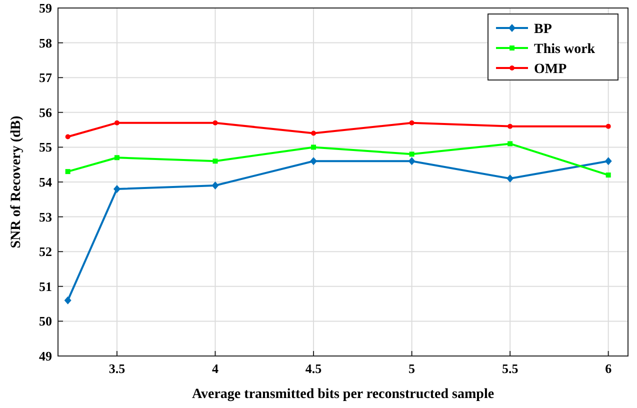 The width and height of the screenshot is (637, 408). What do you see at coordinates (215, 368) in the screenshot?
I see `x-tick-label: 4` at bounding box center [215, 368].